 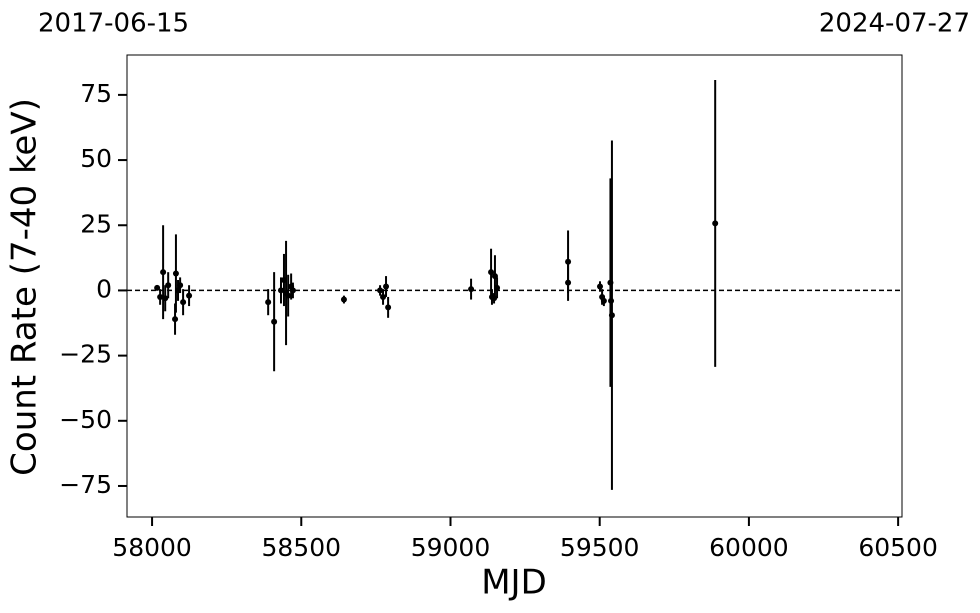 What do you see at coordinates (894, 24) in the screenshot?
I see `top-right-label: 2024-07-27` at bounding box center [894, 24].